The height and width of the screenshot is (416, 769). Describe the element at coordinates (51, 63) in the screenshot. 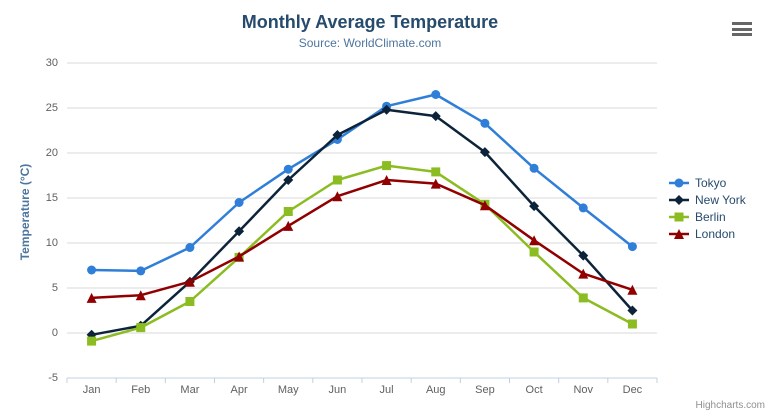

I see `y-tick-label: 30` at that location.